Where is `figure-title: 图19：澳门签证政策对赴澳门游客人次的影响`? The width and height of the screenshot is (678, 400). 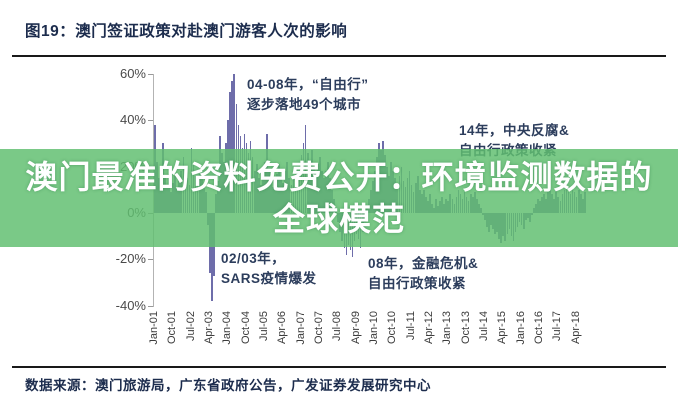
figure-title: 图19：澳门签证政策对赴澳门游客人次的影响 is located at coordinates (186, 31).